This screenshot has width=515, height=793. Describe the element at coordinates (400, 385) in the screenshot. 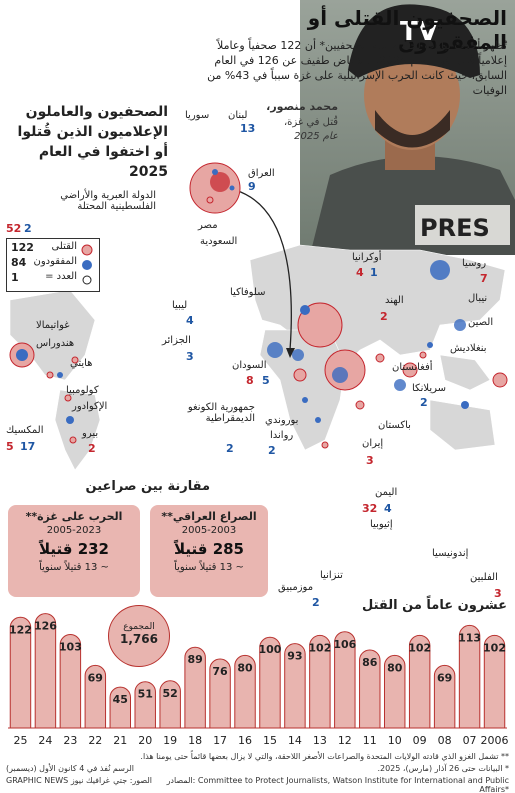

I see `srilanka-dot` at that location.